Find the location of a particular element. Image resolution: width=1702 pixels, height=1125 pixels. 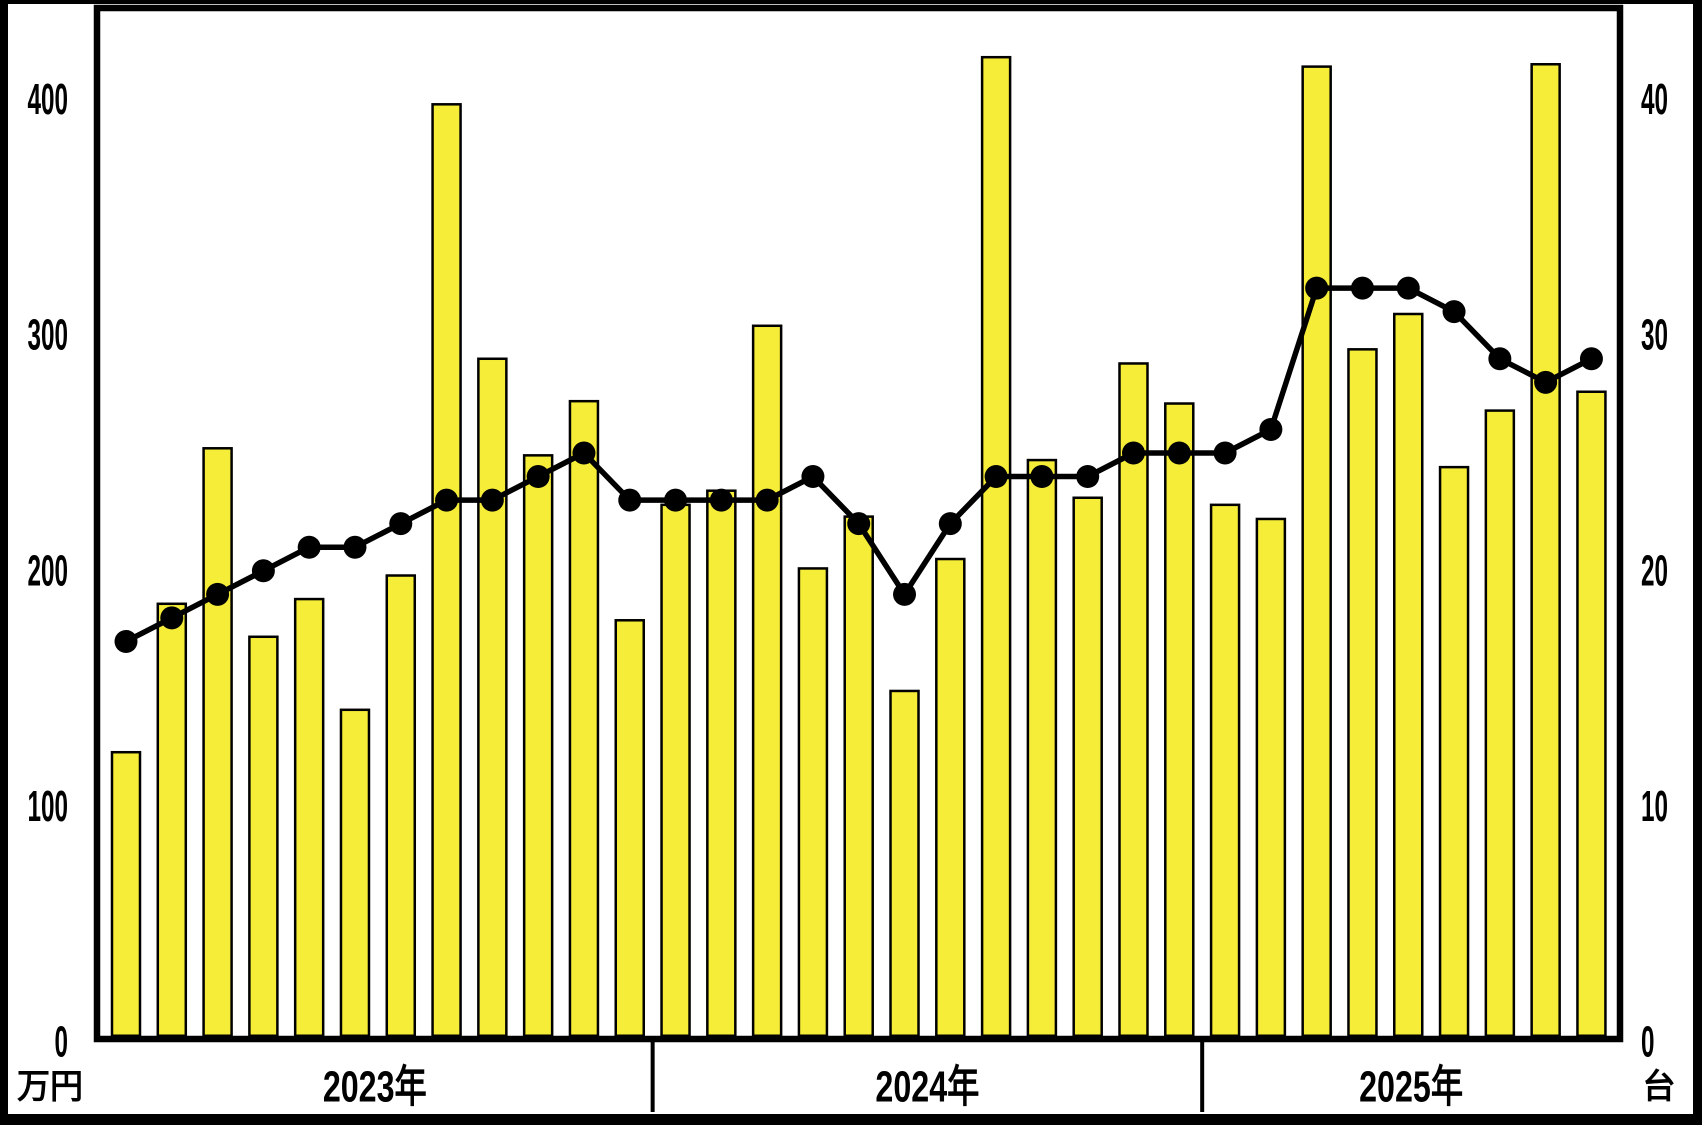

right-axis-unit-label: 台 is located at coordinates (1659, 1087).